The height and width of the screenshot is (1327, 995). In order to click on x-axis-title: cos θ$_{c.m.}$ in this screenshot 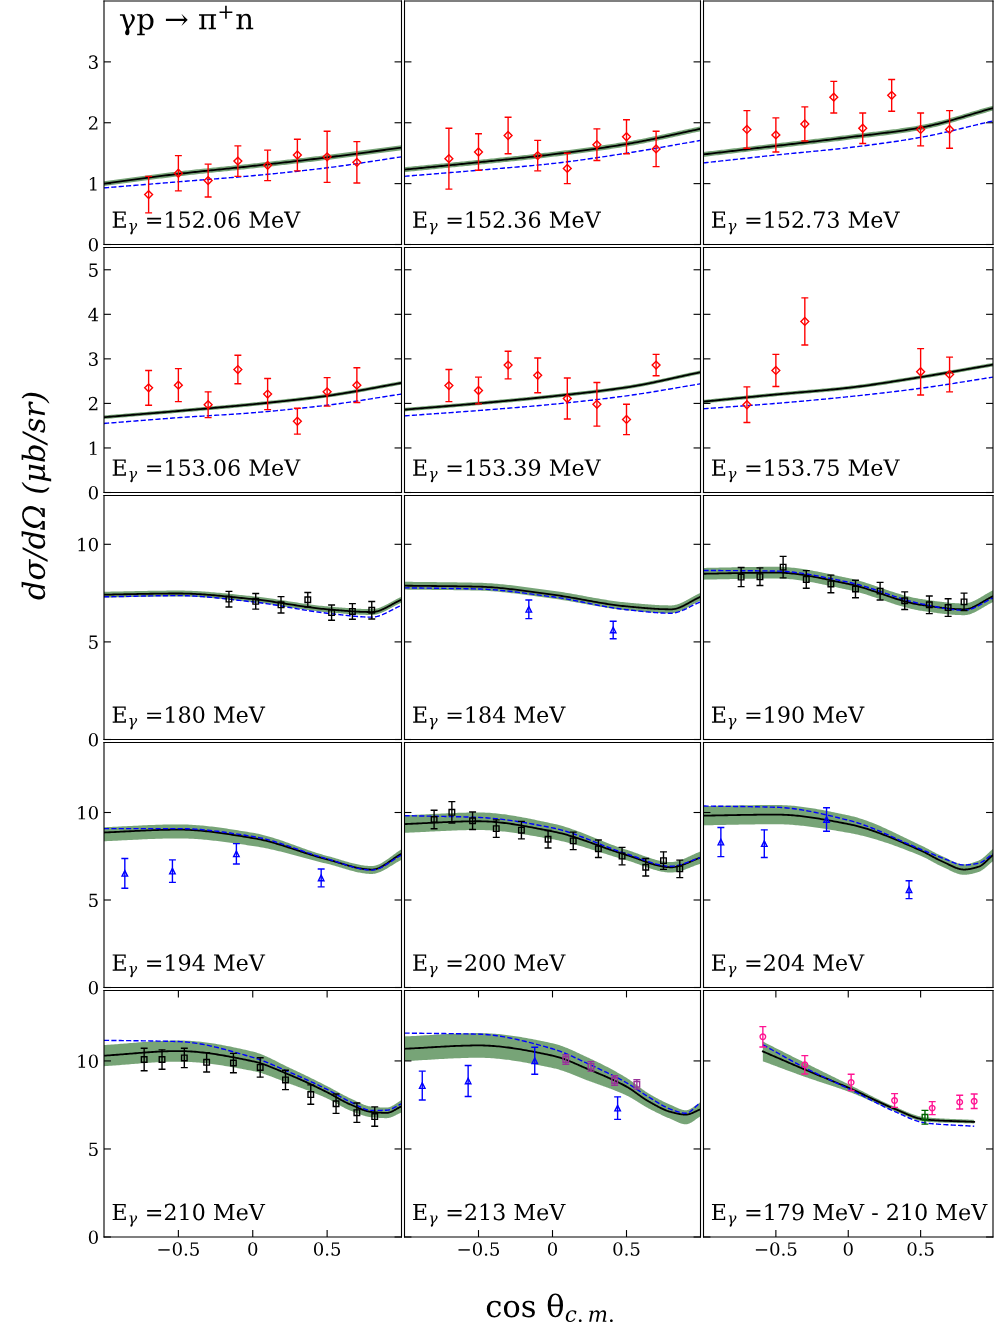, I will do `click(549, 1308)`.